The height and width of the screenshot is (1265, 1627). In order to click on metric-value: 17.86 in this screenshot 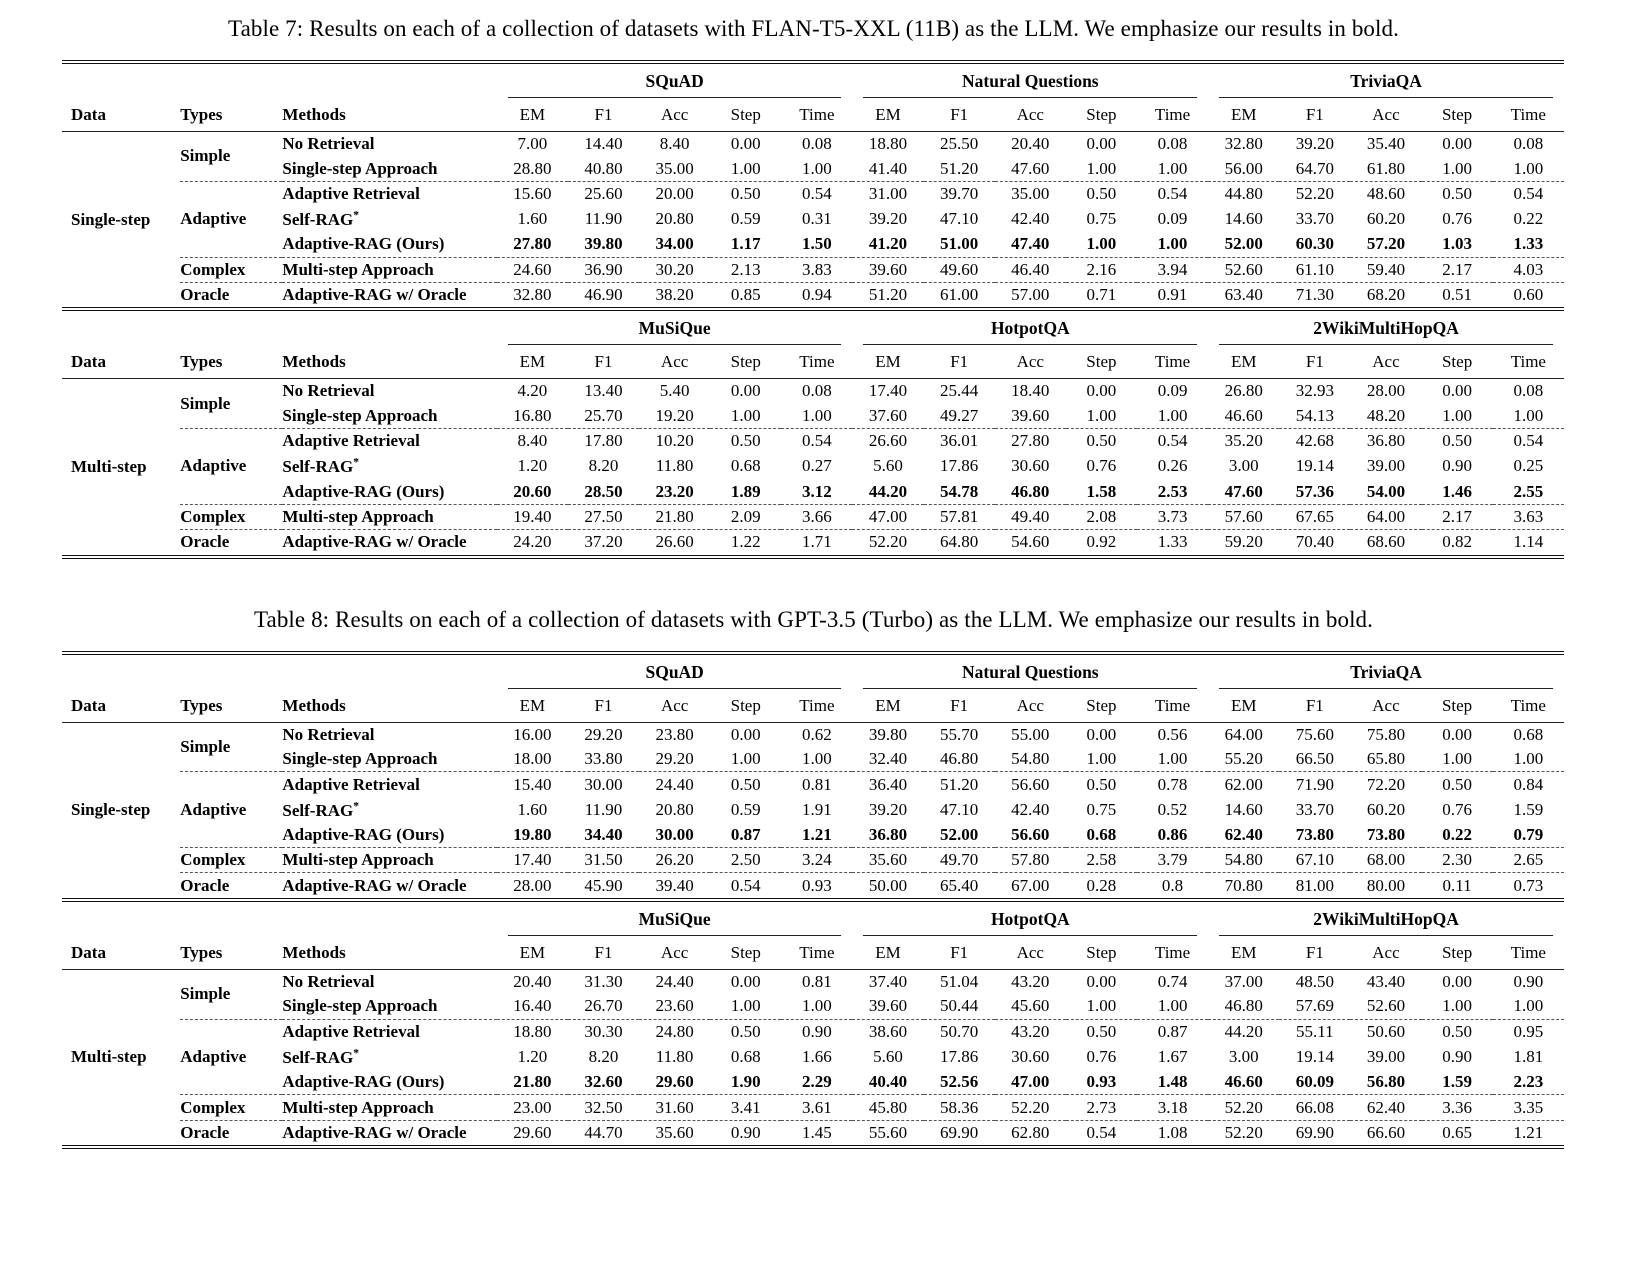, I will do `click(959, 466)`.